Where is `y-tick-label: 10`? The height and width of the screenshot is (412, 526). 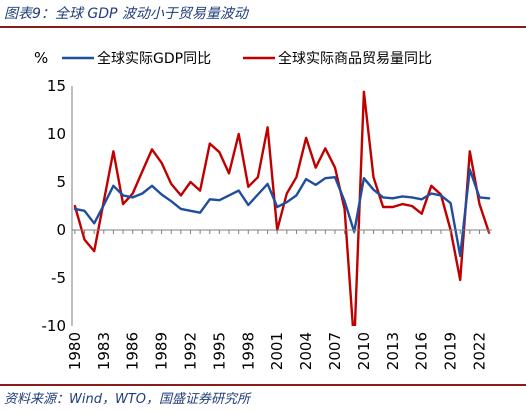 y-tick-label: 10 is located at coordinates (56, 134).